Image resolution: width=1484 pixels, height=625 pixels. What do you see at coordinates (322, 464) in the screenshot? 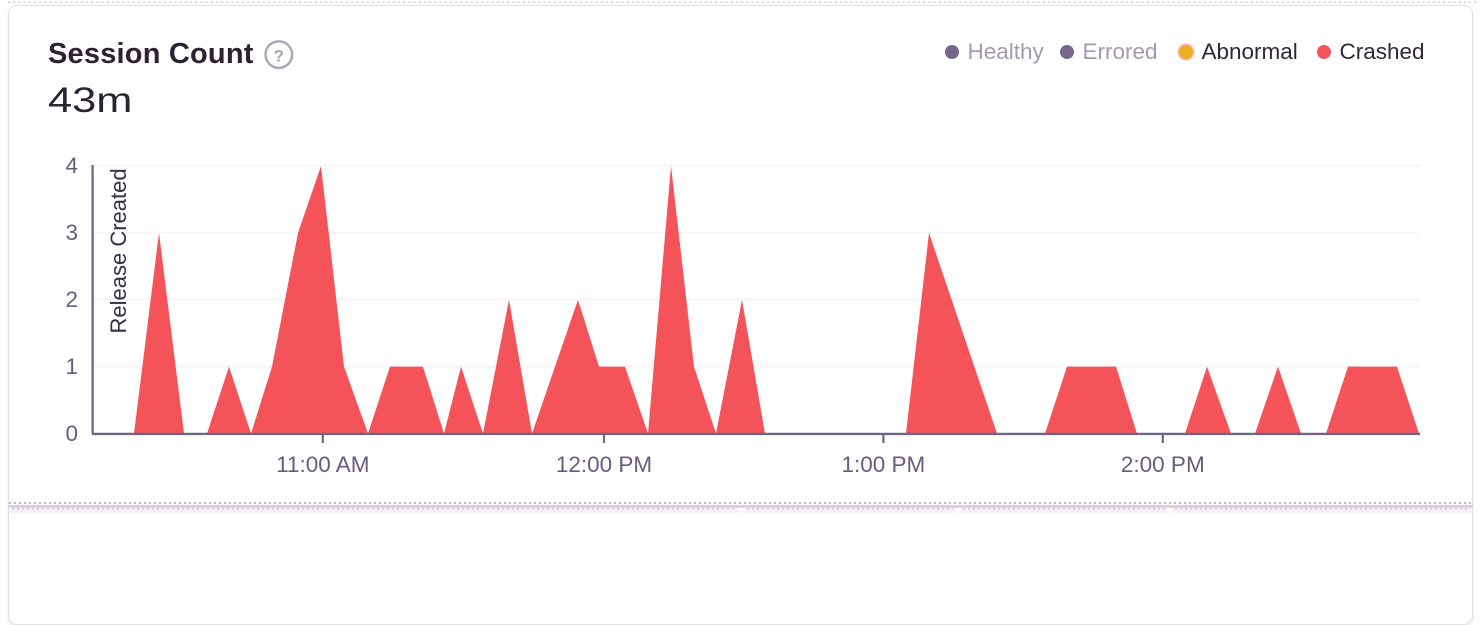
I see `svg-text: 11:00 AM` at bounding box center [322, 464].